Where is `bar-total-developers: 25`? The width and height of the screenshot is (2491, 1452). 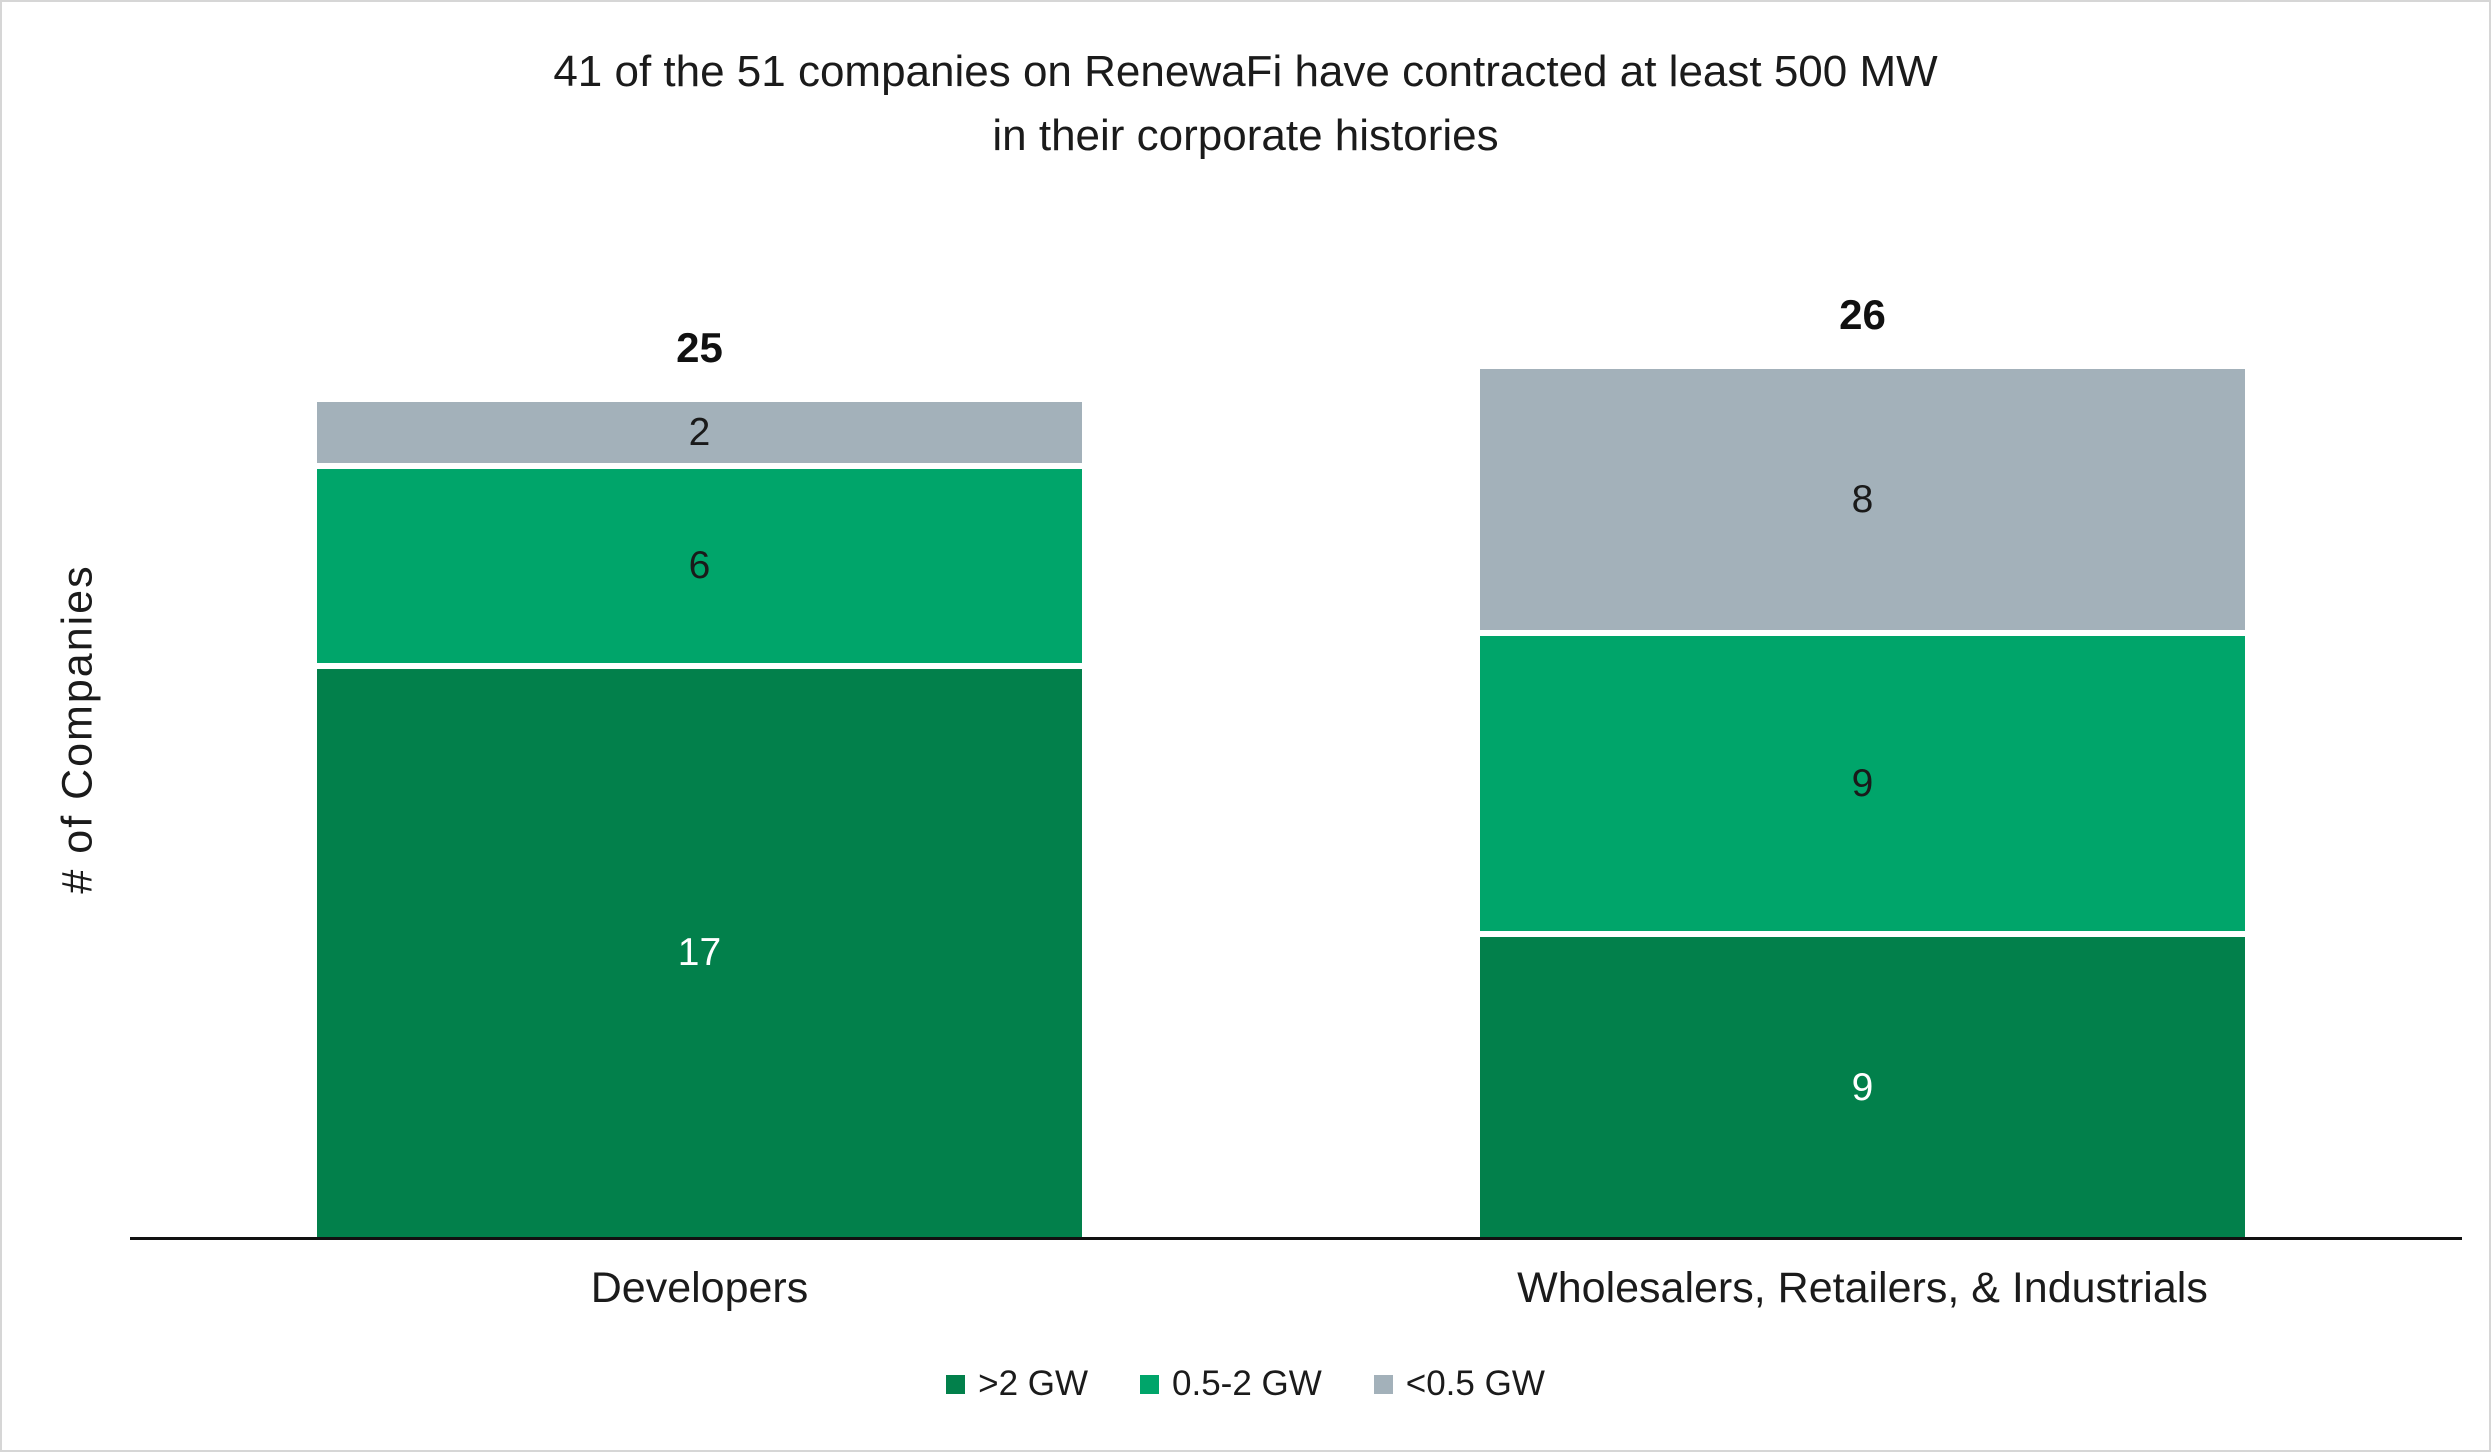 bar-total-developers: 25 is located at coordinates (699, 347).